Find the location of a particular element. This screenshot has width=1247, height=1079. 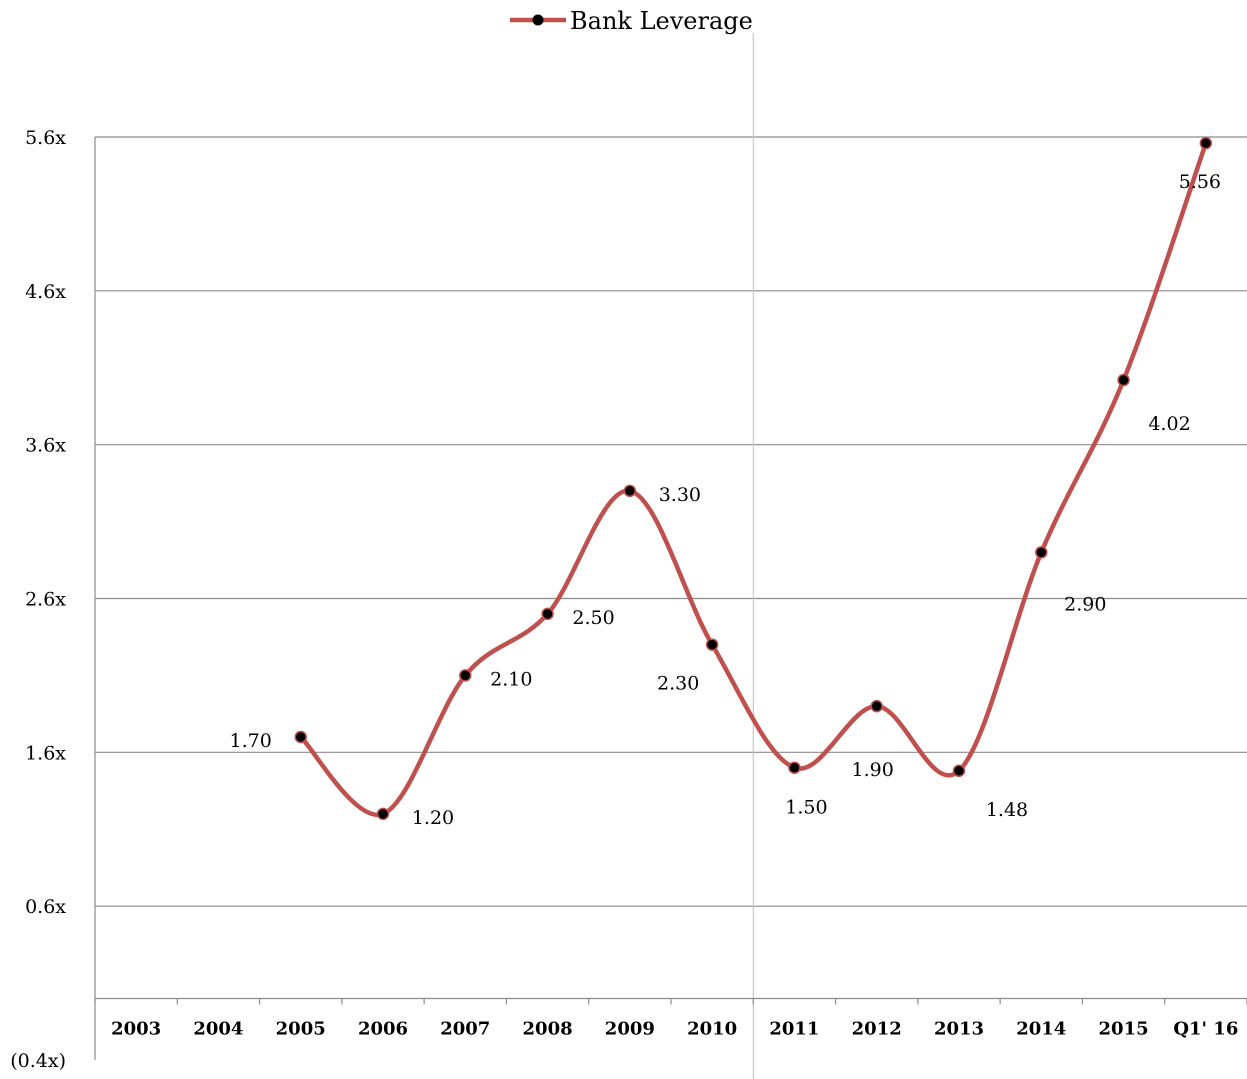

x-tick-label: 2011 is located at coordinates (794, 1028).